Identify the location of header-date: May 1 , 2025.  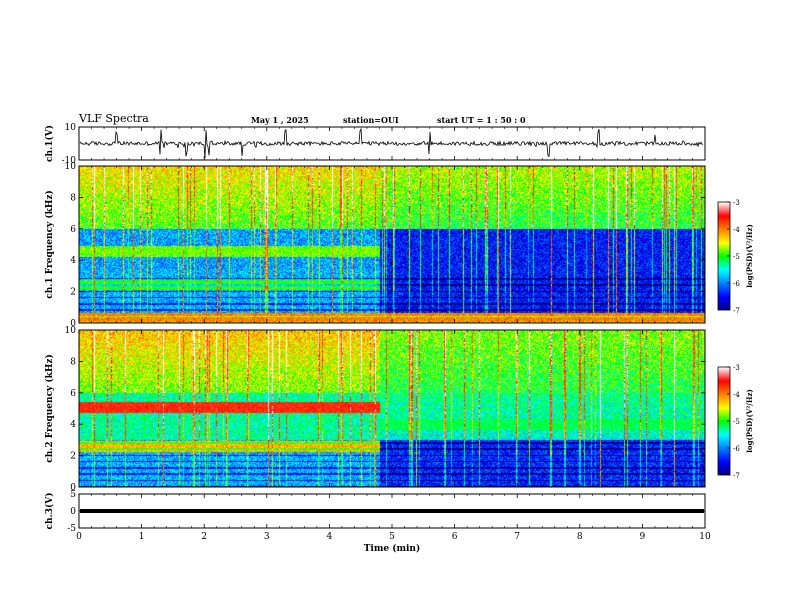
(280, 120).